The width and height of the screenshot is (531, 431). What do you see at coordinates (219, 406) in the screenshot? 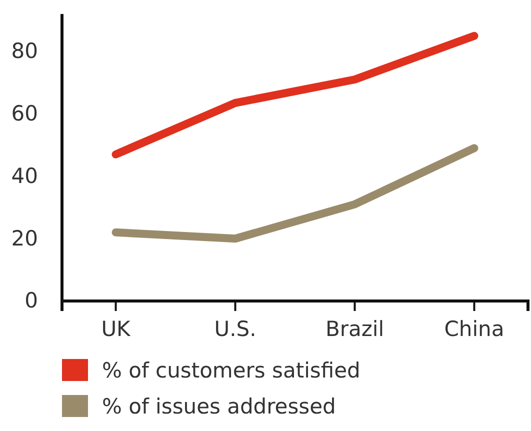
I see `legend-label: % of issues addressed` at bounding box center [219, 406].